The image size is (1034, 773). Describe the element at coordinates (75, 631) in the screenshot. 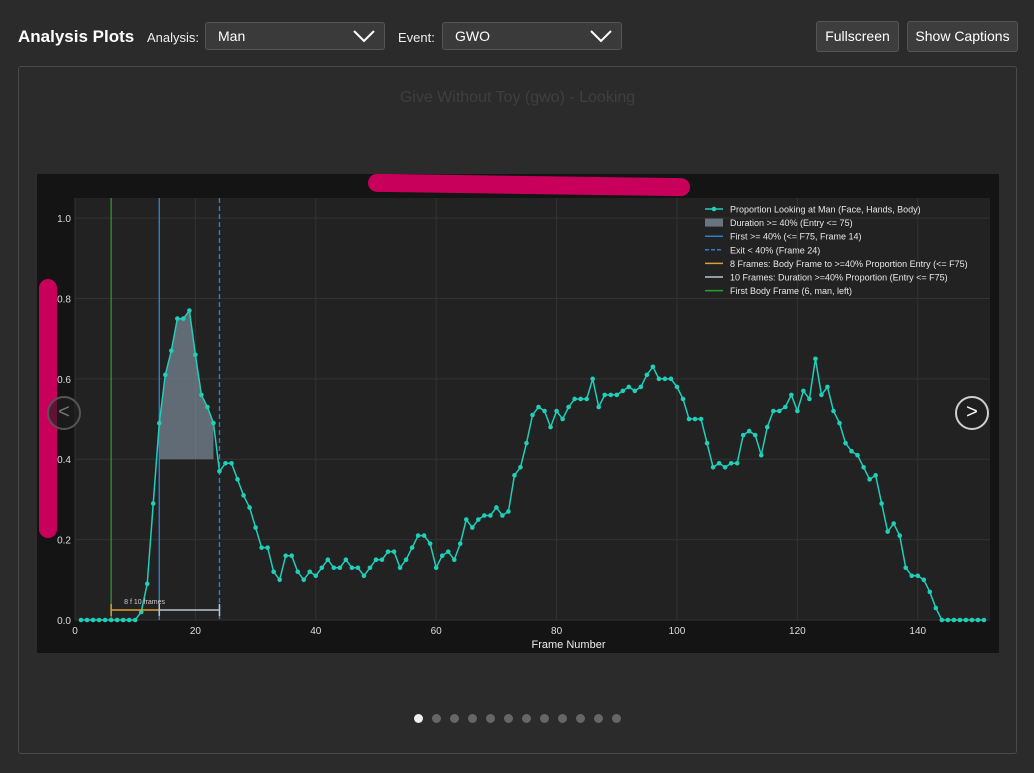

I see `x-tick-label: 0` at that location.